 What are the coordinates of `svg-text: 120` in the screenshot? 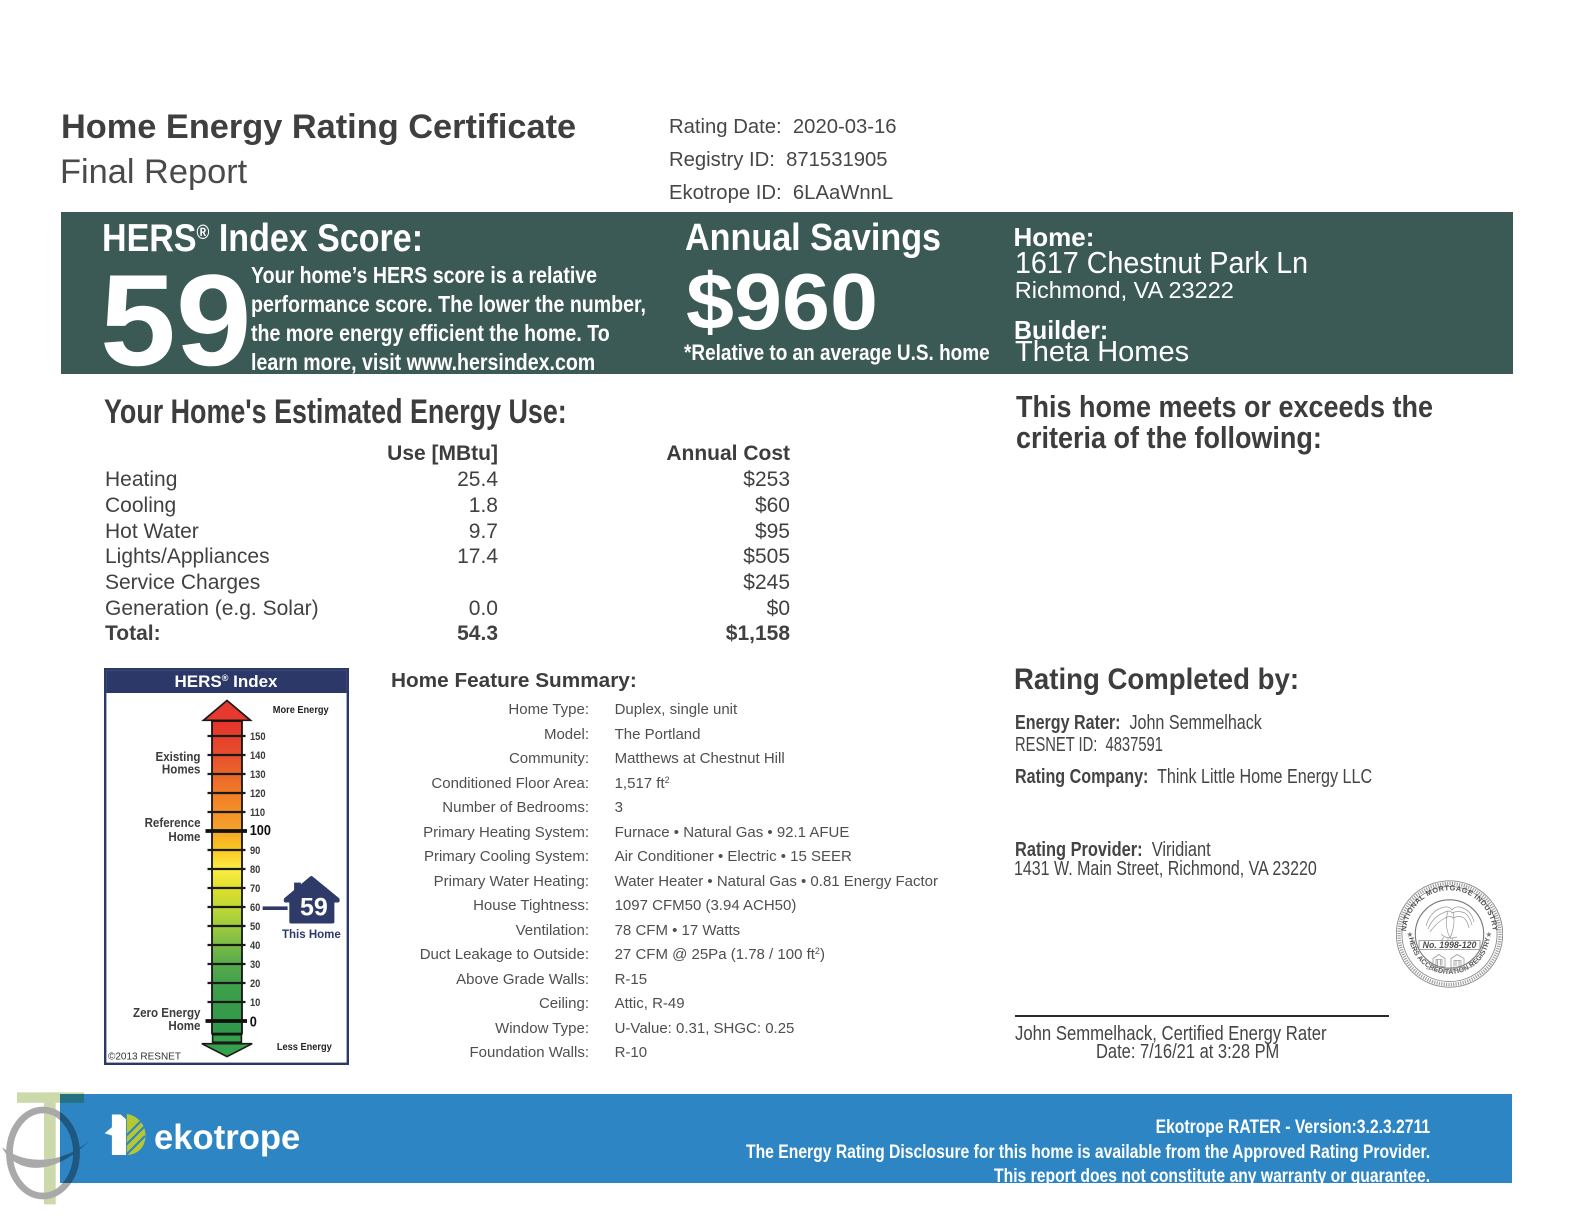 It's located at (258, 795).